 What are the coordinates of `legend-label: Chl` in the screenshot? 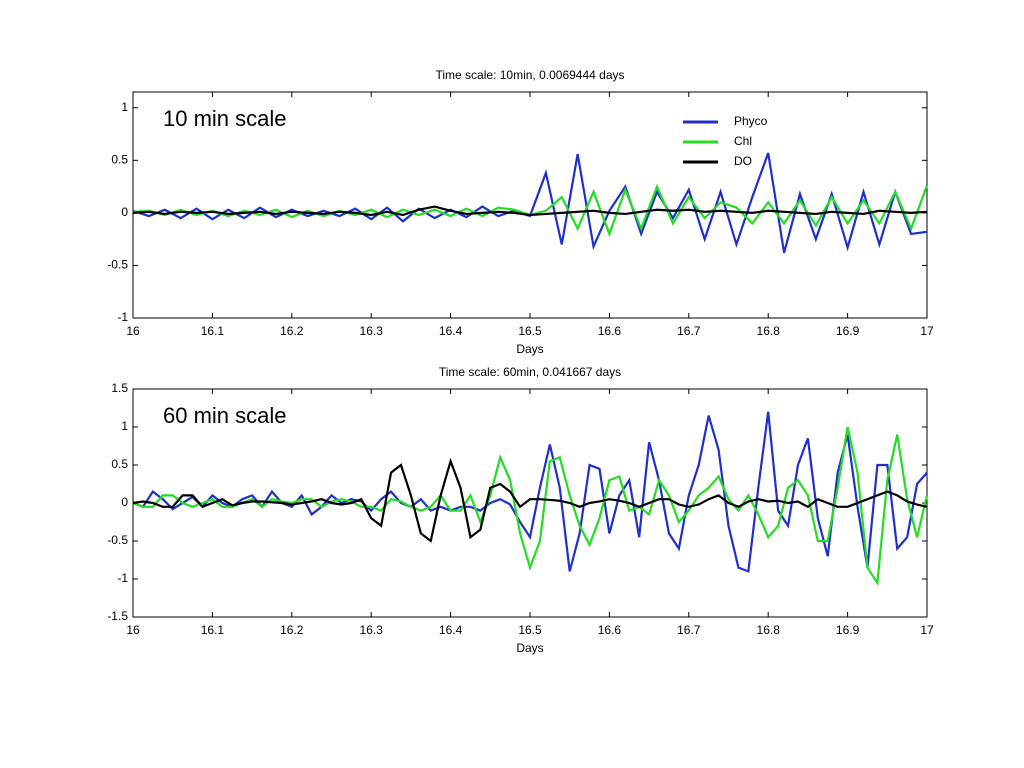 It's located at (743, 141).